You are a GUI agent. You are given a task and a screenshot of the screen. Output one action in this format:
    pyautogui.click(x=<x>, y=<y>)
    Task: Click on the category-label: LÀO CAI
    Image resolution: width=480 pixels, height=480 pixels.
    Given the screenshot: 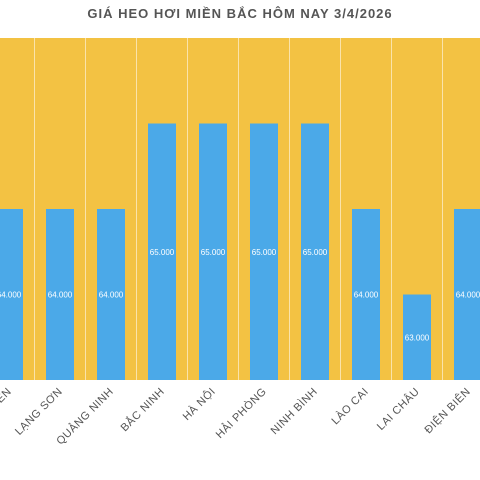 What is the action you would take?
    pyautogui.click(x=350, y=406)
    